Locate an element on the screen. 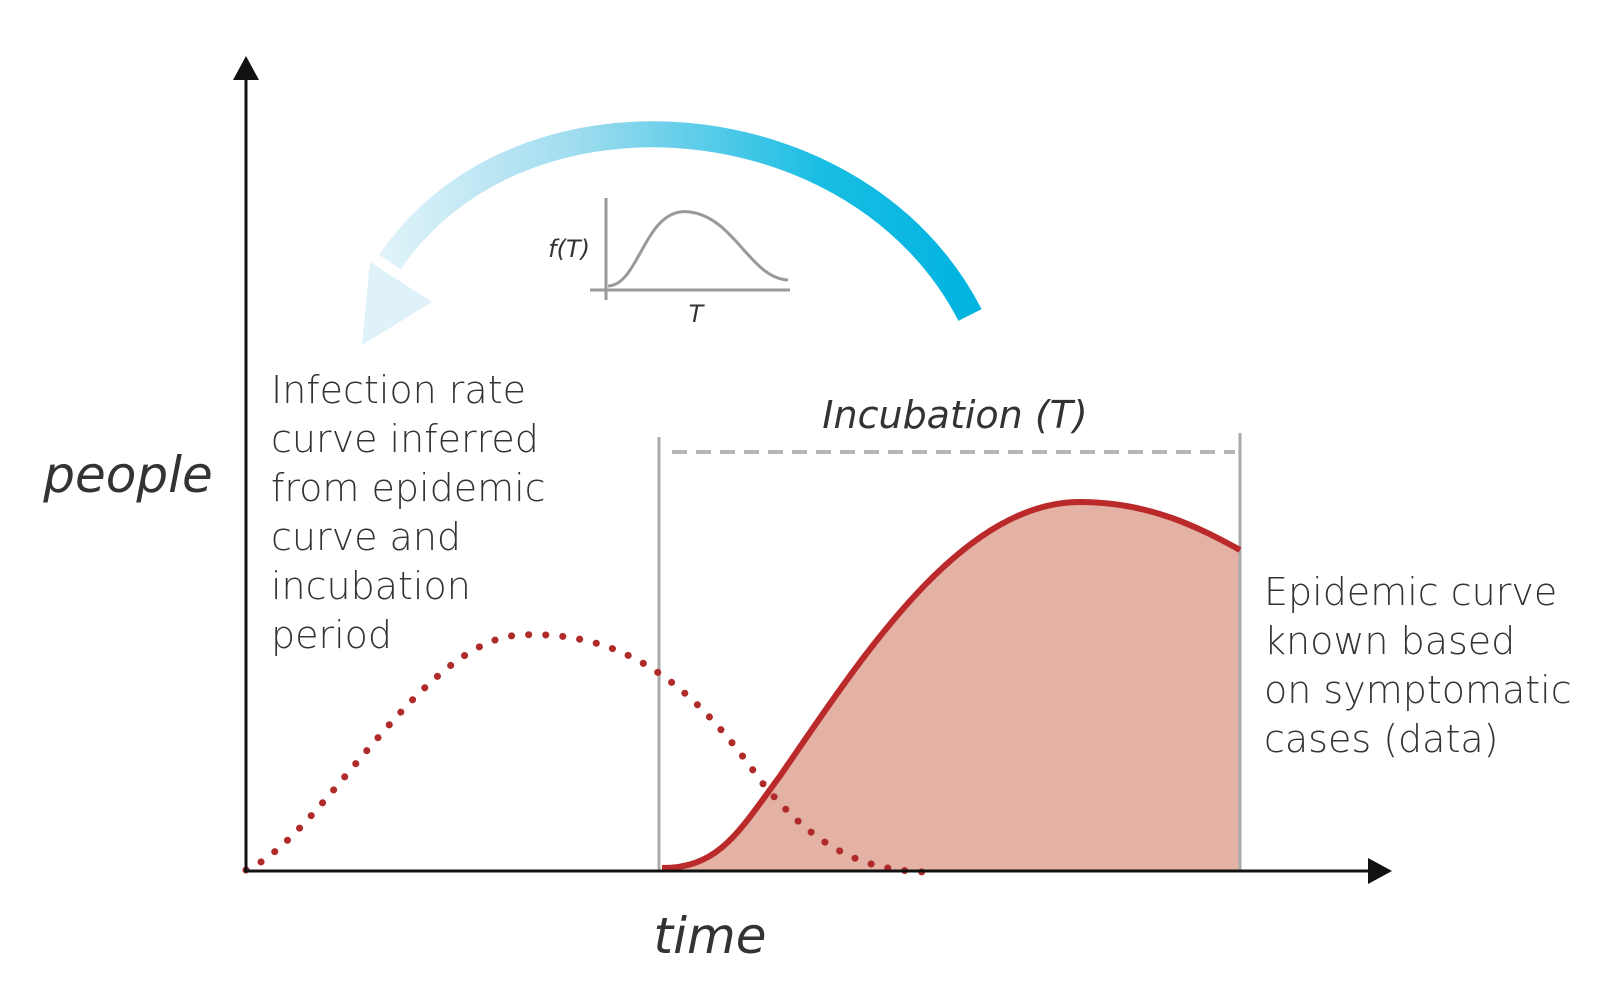  left-annotation-line: from epidemic is located at coordinates (408, 488).